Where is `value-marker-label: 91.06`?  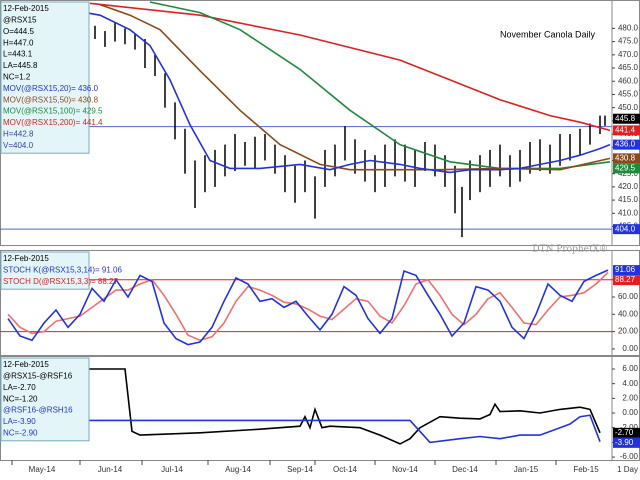
value-marker-label: 91.06 is located at coordinates (625, 269).